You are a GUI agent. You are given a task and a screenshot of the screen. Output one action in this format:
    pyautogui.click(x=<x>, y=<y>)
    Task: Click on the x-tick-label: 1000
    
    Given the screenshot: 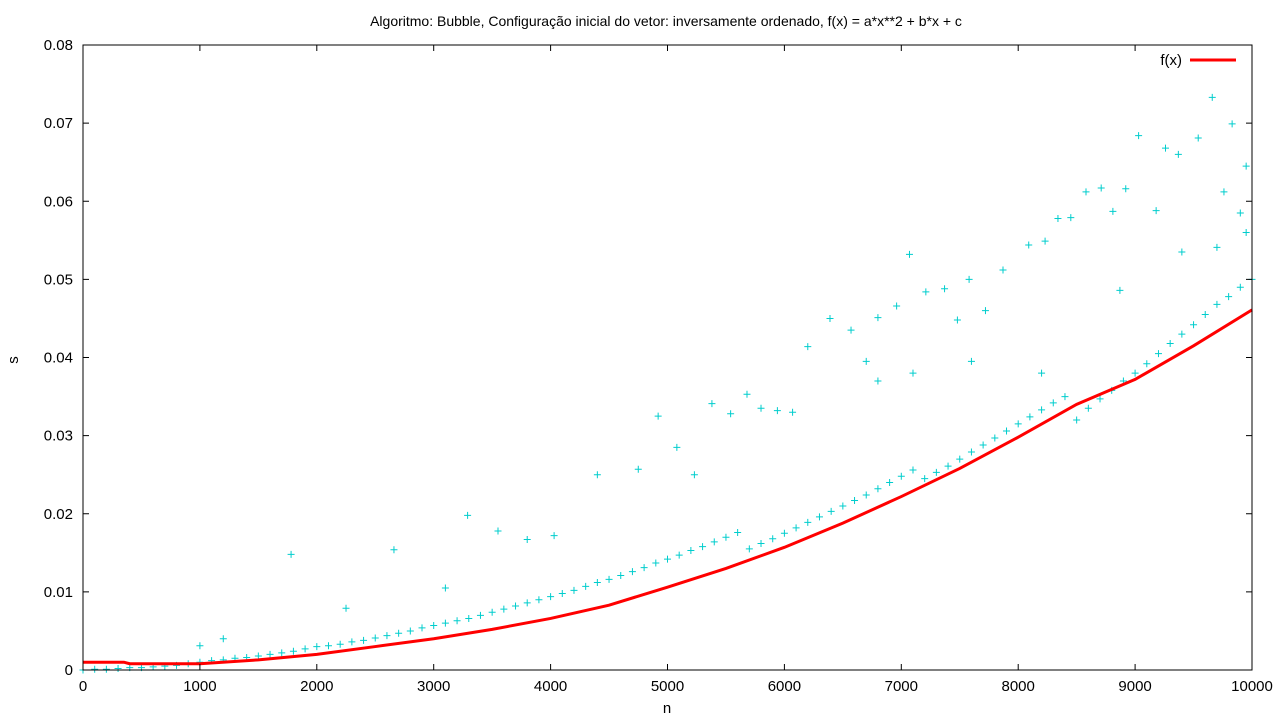 What is the action you would take?
    pyautogui.click(x=199, y=686)
    